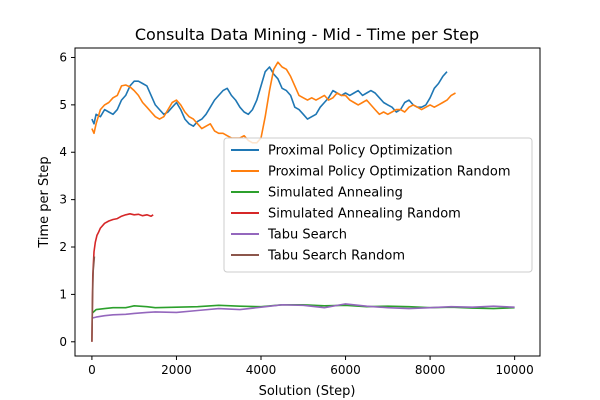 The image size is (600, 400). Describe the element at coordinates (261, 370) in the screenshot. I see `x-tick-label: 4000` at that location.